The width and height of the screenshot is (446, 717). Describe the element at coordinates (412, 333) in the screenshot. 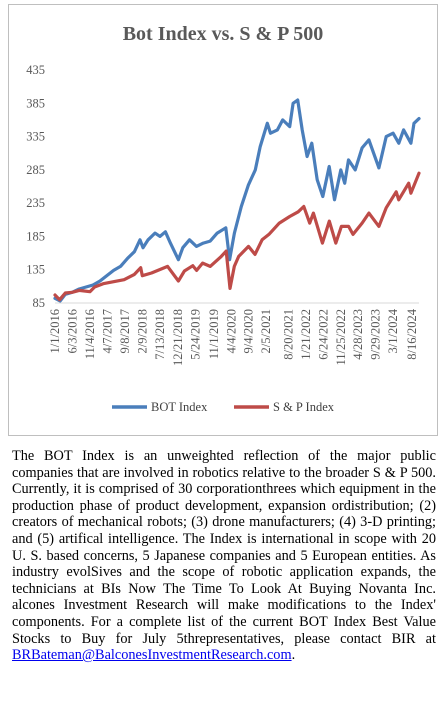

I see `x-tick-label: 8/16/2024` at that location.